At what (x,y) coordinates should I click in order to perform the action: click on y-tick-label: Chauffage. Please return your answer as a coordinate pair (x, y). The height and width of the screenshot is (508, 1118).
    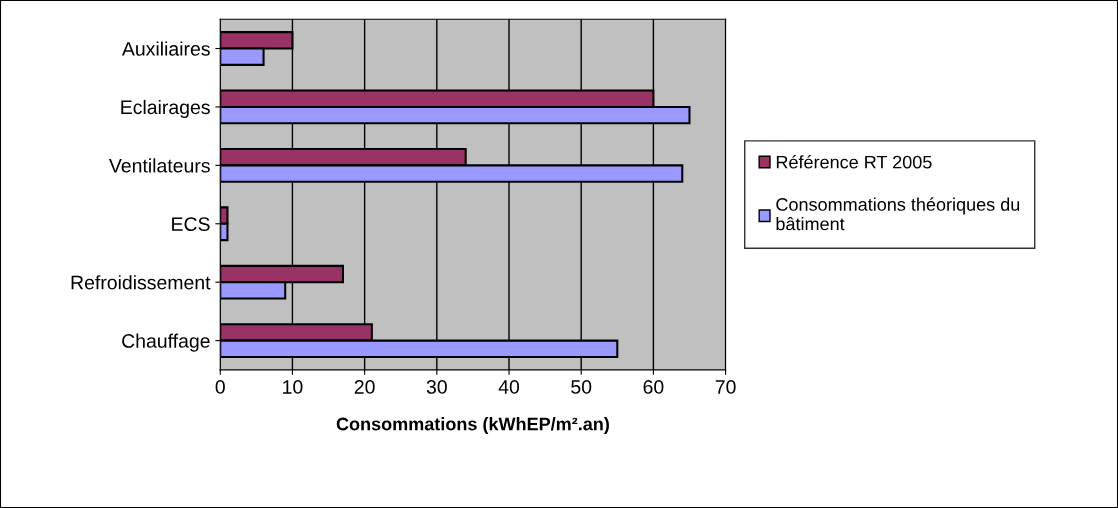
    Looking at the image, I should click on (166, 342).